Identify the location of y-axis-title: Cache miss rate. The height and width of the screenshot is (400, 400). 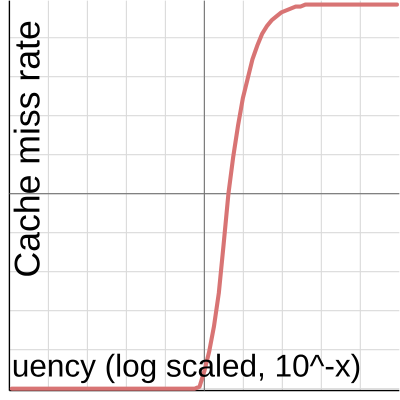
(27, 149).